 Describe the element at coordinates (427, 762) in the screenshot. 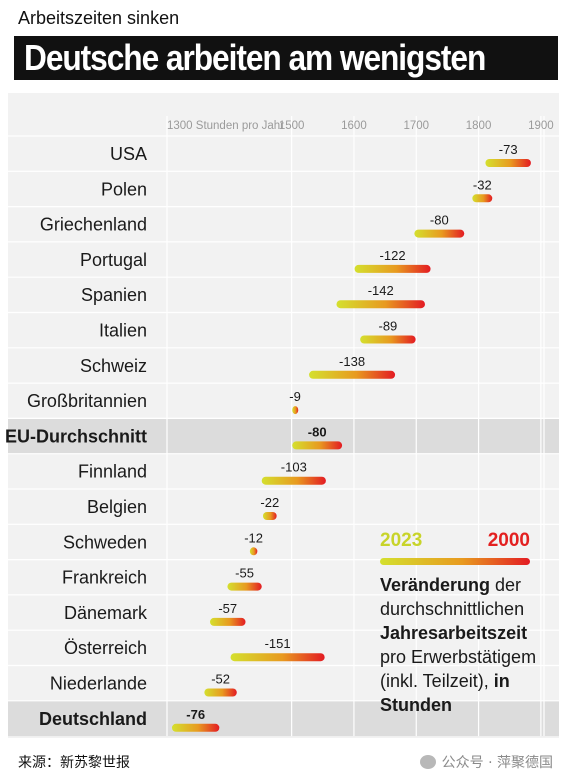

I see `wechat-icon` at that location.